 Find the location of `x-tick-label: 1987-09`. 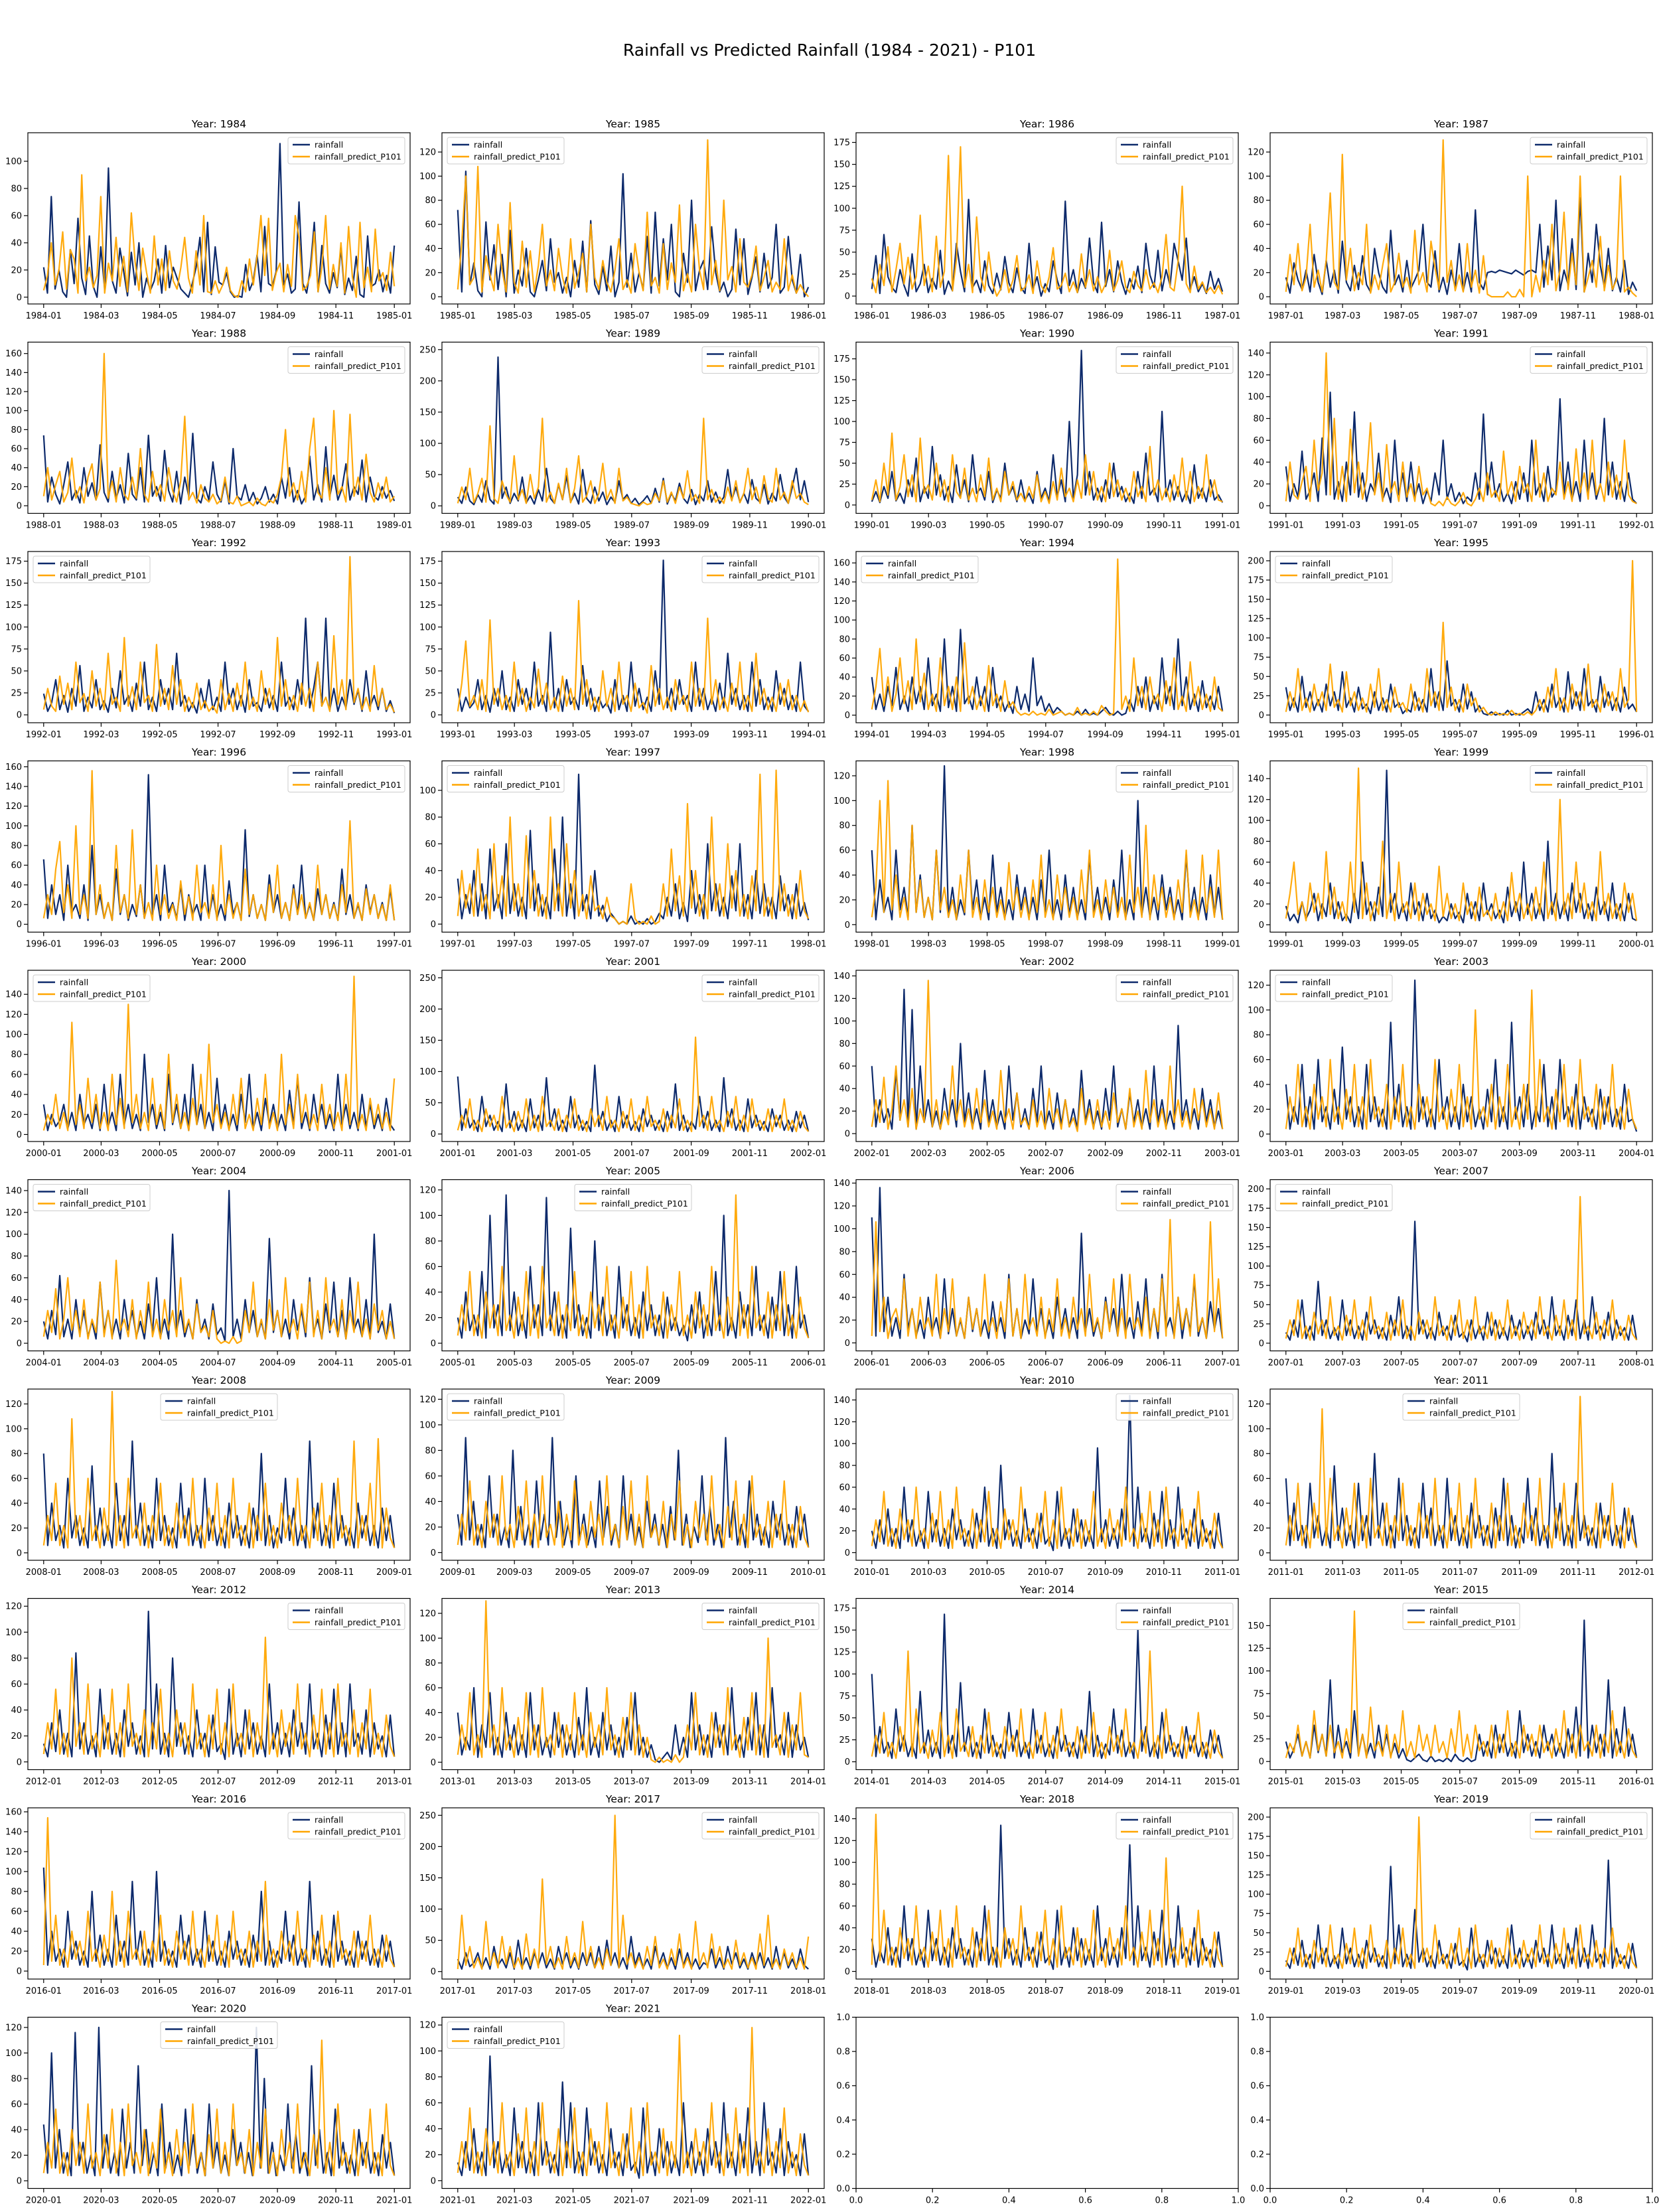

x-tick-label: 1987-09 is located at coordinates (1519, 316).